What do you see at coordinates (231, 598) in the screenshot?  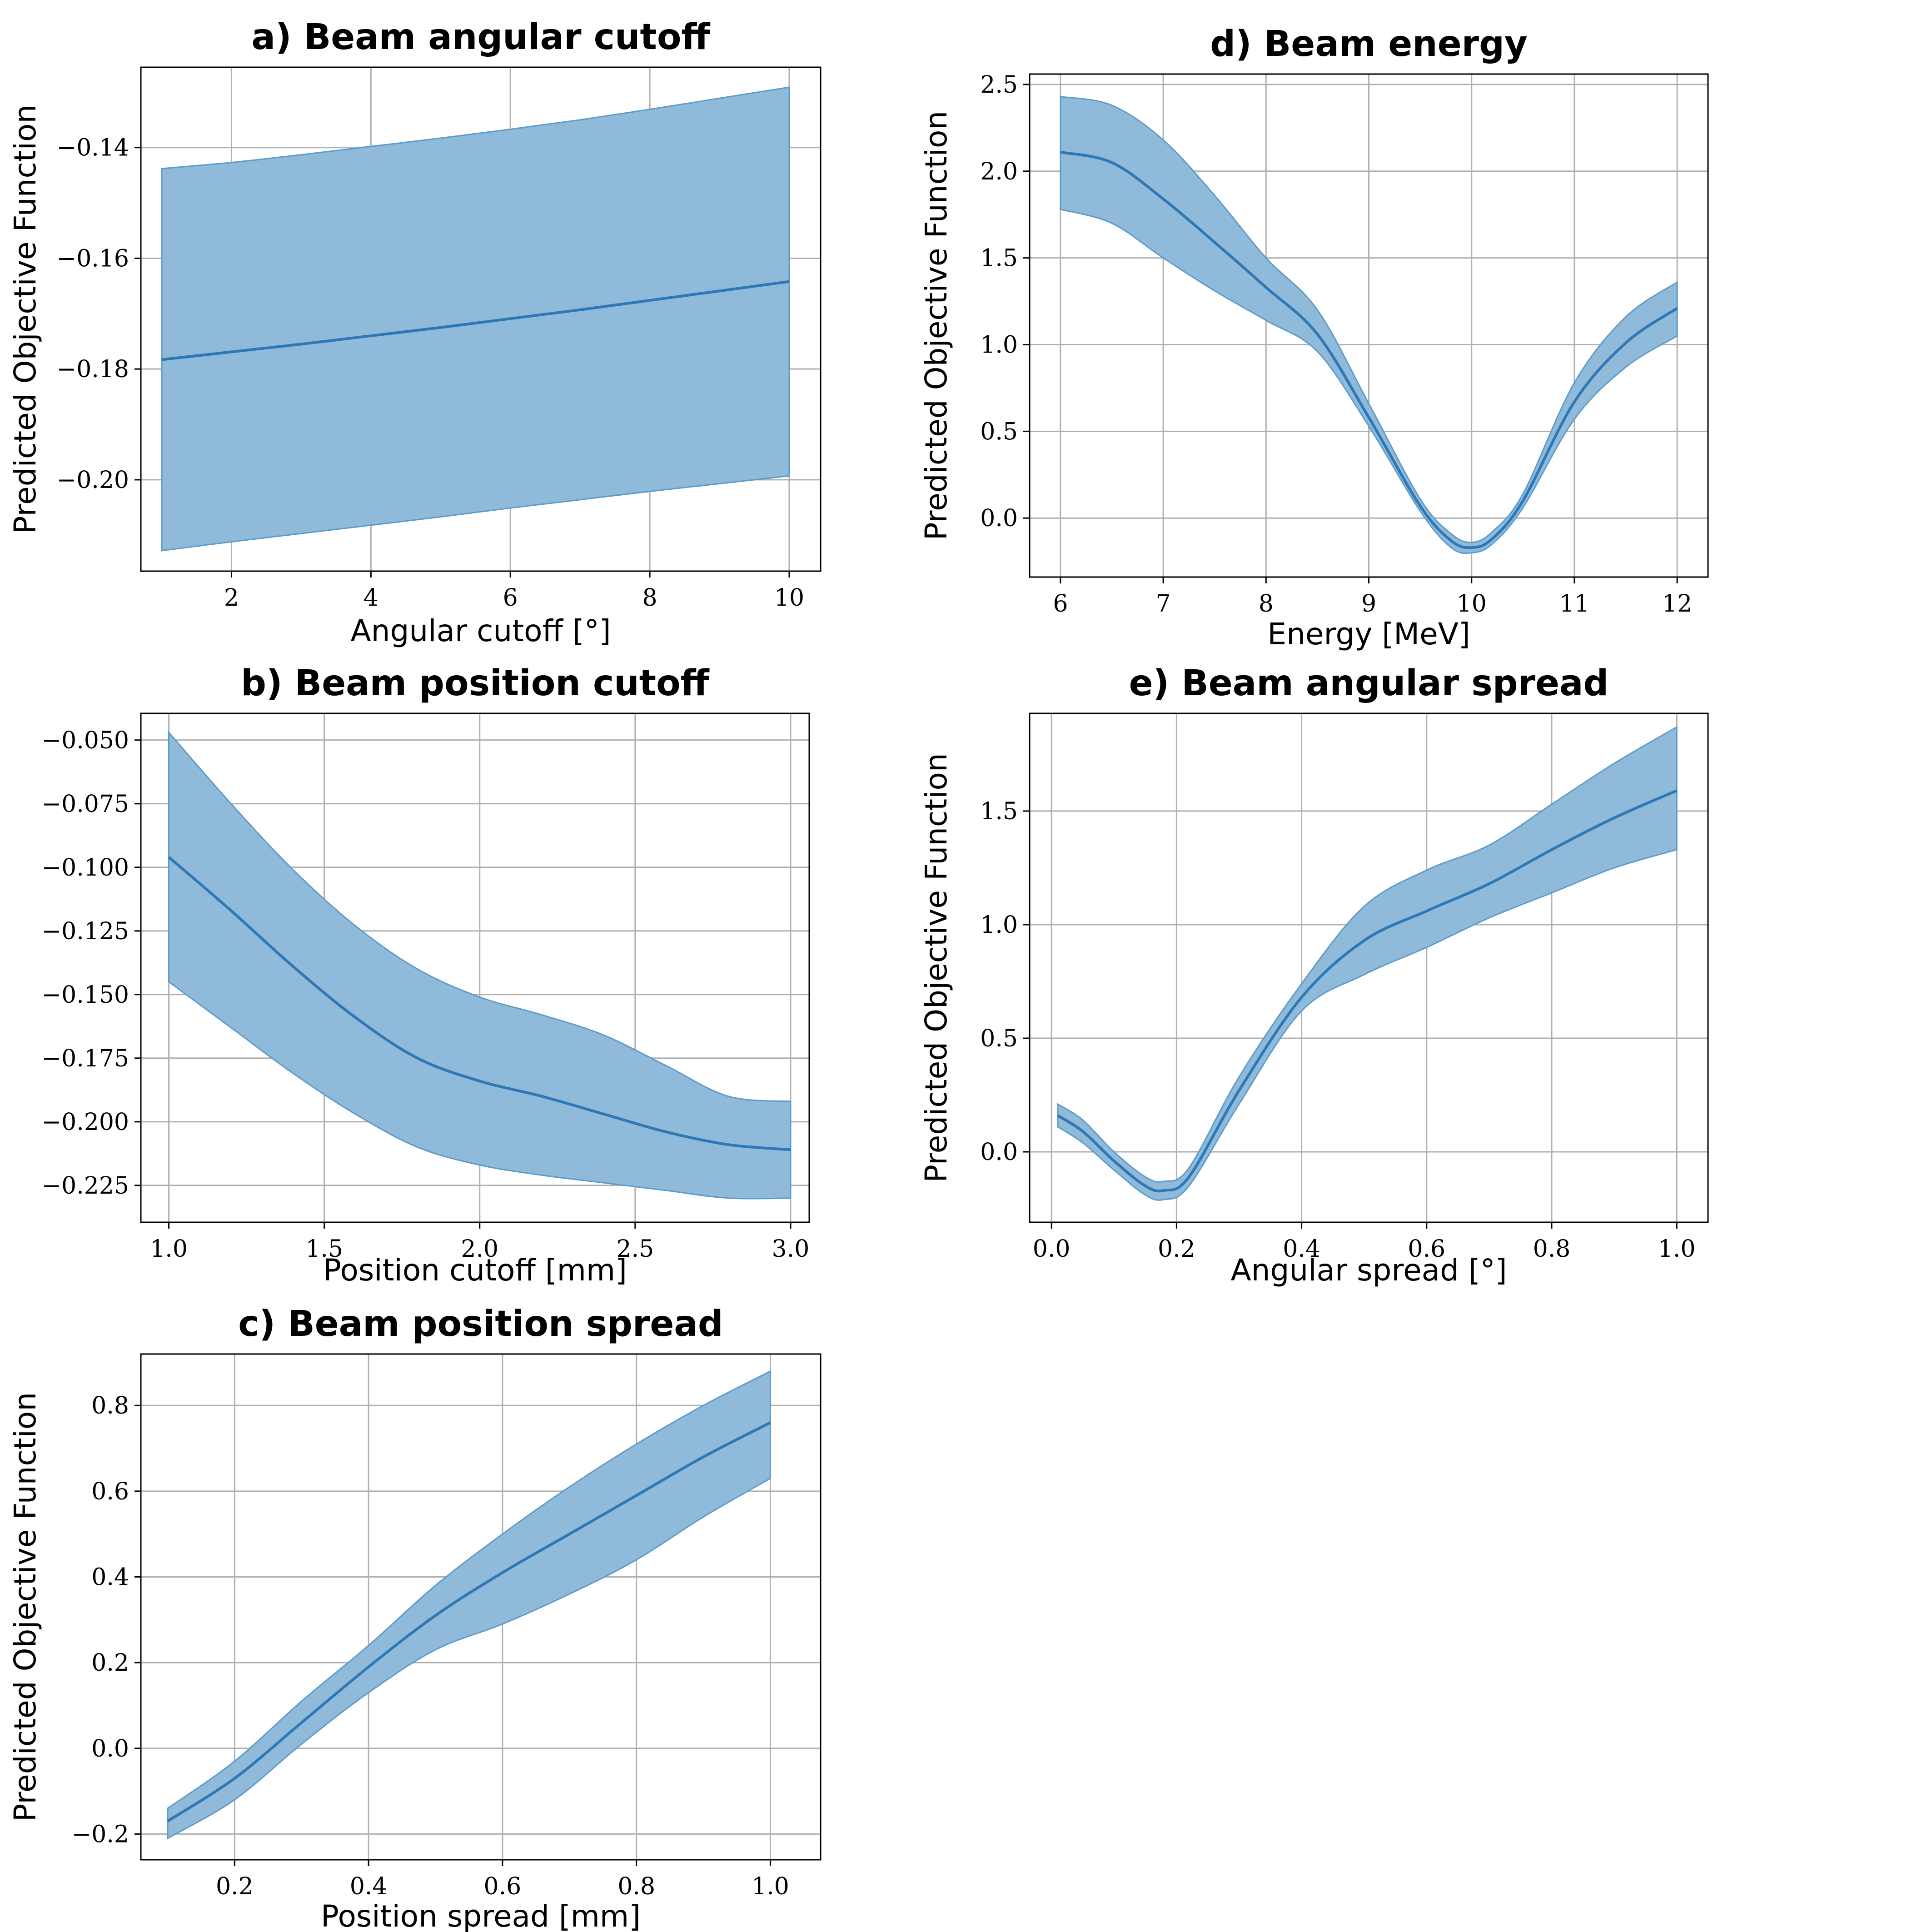 I see `x-tick-label: 2` at bounding box center [231, 598].